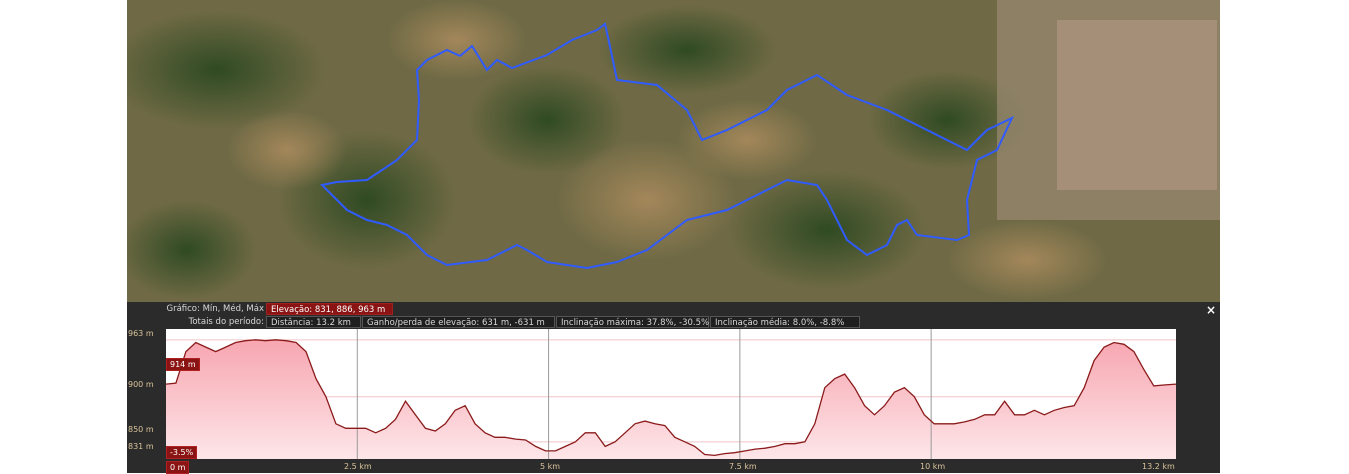 This screenshot has height=474, width=1349. What do you see at coordinates (141, 429) in the screenshot?
I see `y-tick-850: 850 m` at bounding box center [141, 429].